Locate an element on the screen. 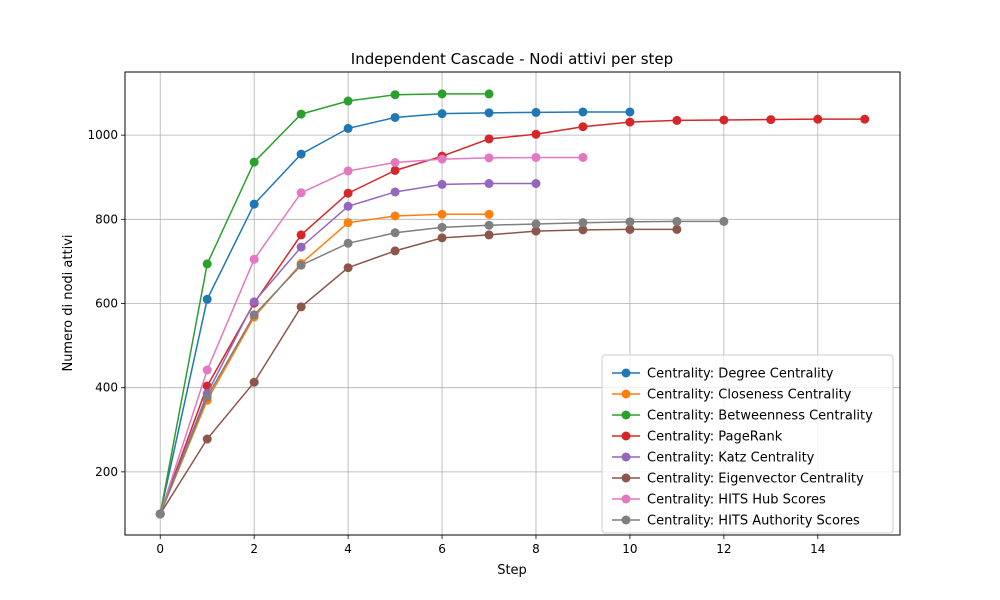 This screenshot has width=1000, height=600. y-axis-label: Numero di nodi attivi is located at coordinates (68, 302).